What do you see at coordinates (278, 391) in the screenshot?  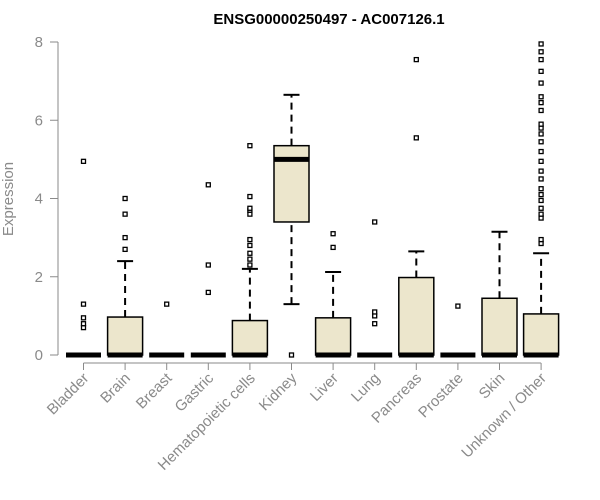 I see `x-tick-label: Kidney` at bounding box center [278, 391].